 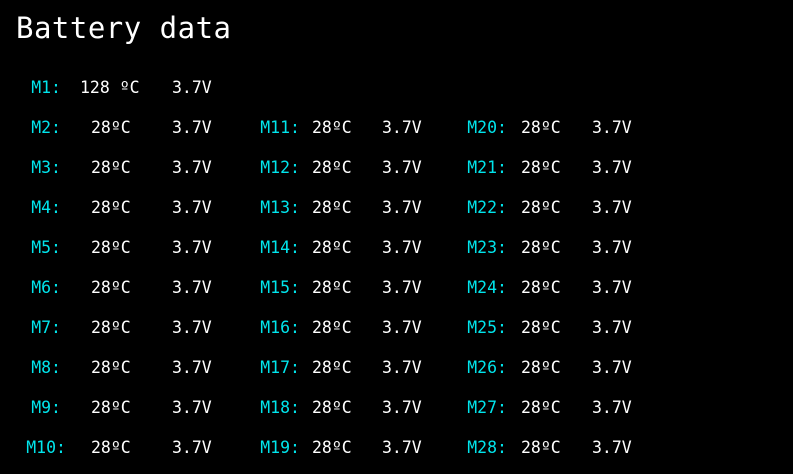 I want to click on module-label: M6:, so click(x=46, y=287).